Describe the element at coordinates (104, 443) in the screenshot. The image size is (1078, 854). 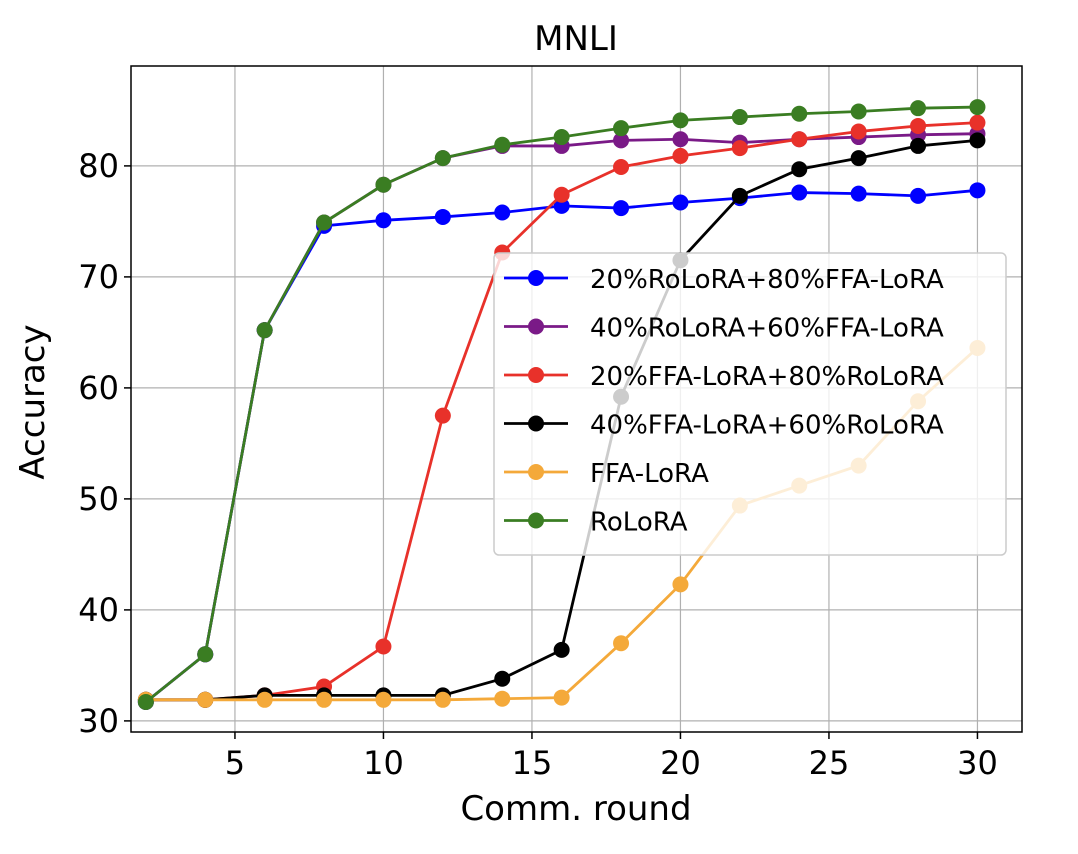
I see `y-axis-ticks: 30 40 50 60 70 80` at that location.